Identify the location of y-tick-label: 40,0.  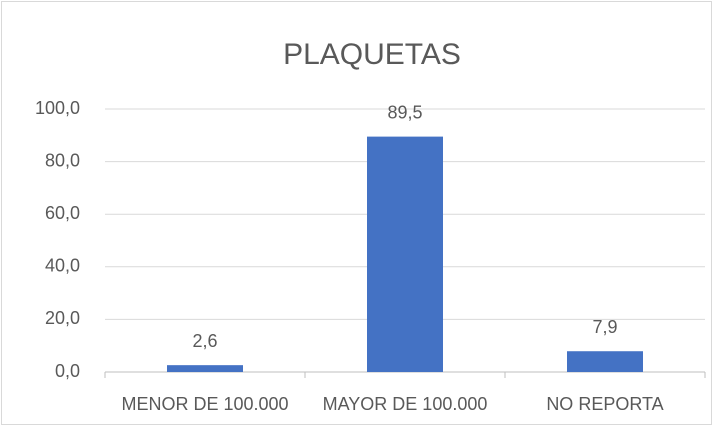
(62, 266).